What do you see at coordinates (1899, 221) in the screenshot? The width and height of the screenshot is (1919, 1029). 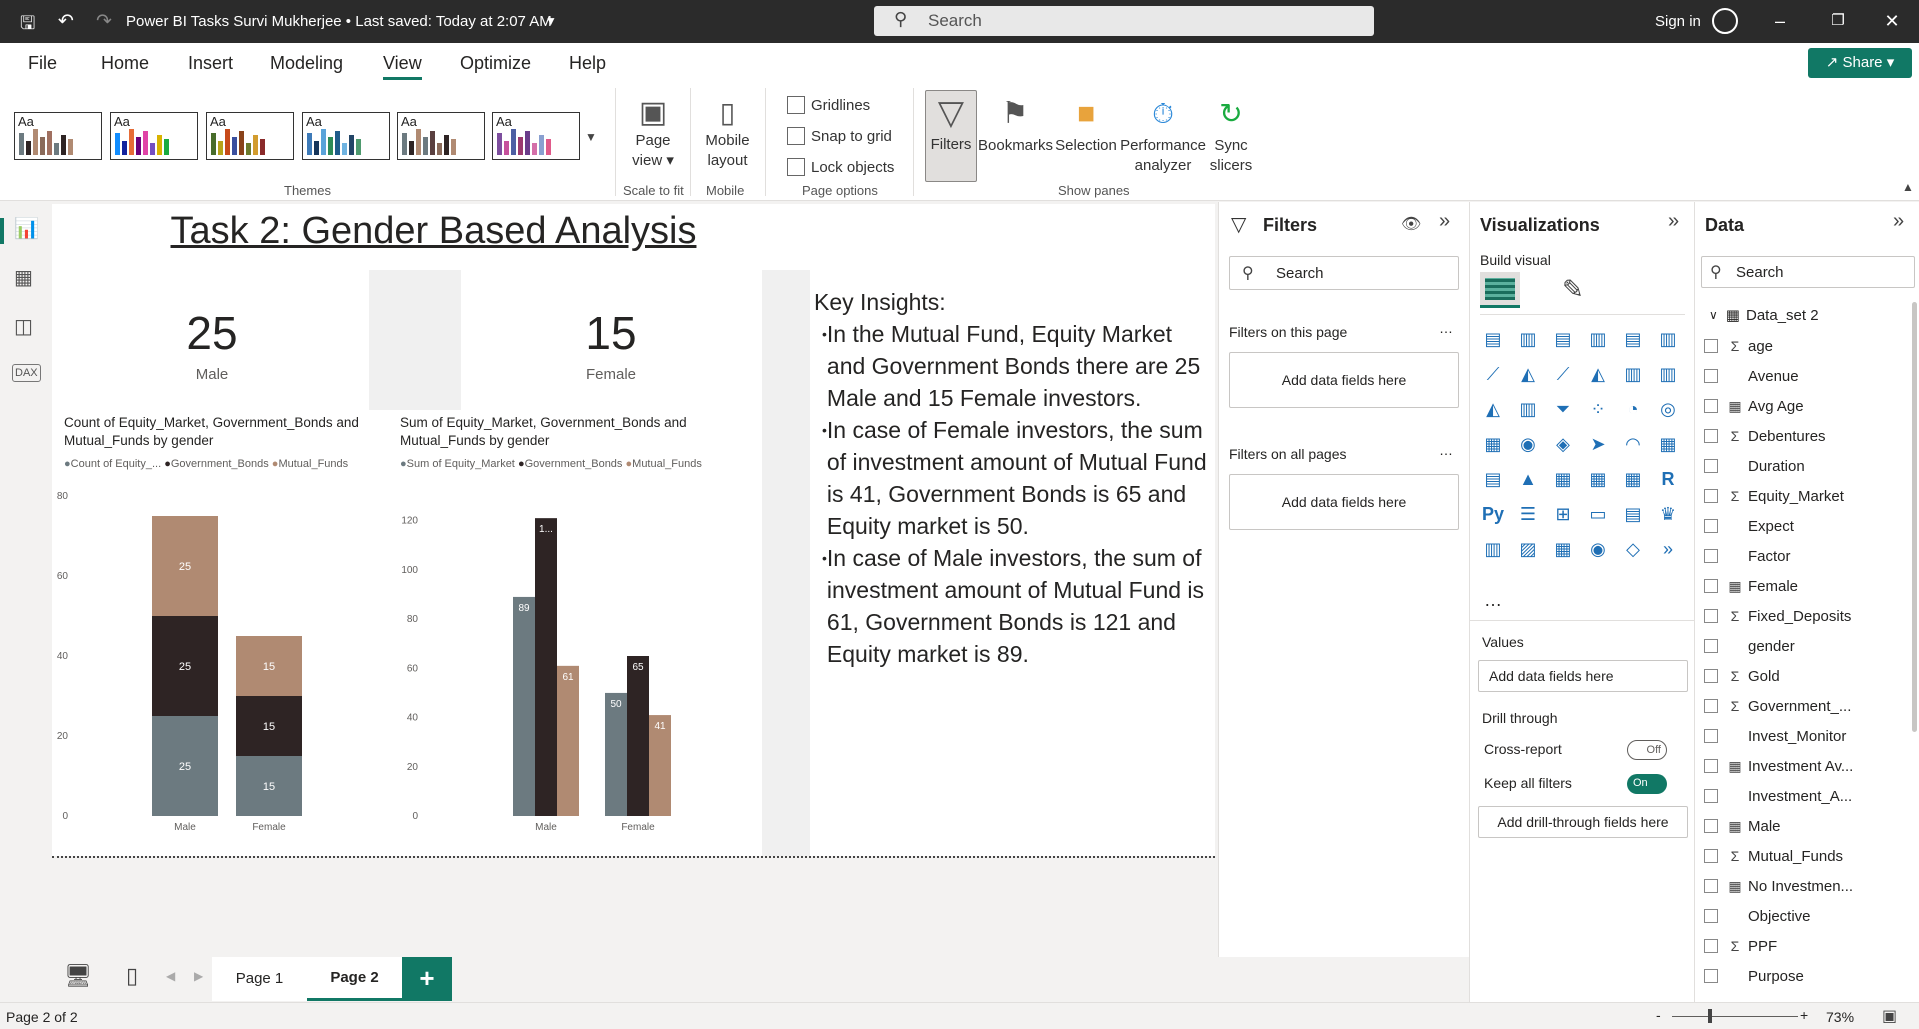 I see `collapse-data-icon: »` at bounding box center [1899, 221].